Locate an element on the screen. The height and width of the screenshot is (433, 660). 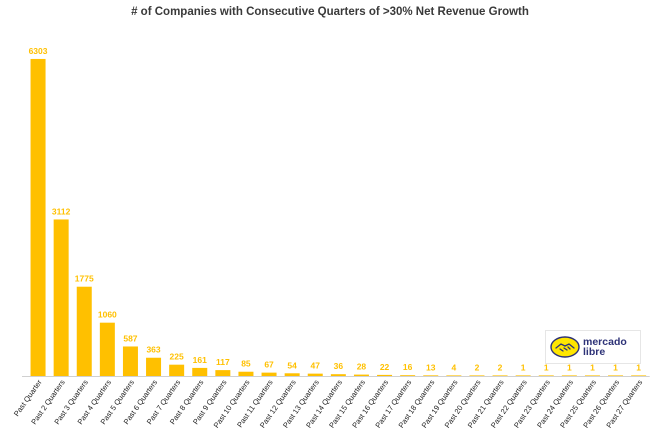
value-label-11: 67 is located at coordinates (269, 365).